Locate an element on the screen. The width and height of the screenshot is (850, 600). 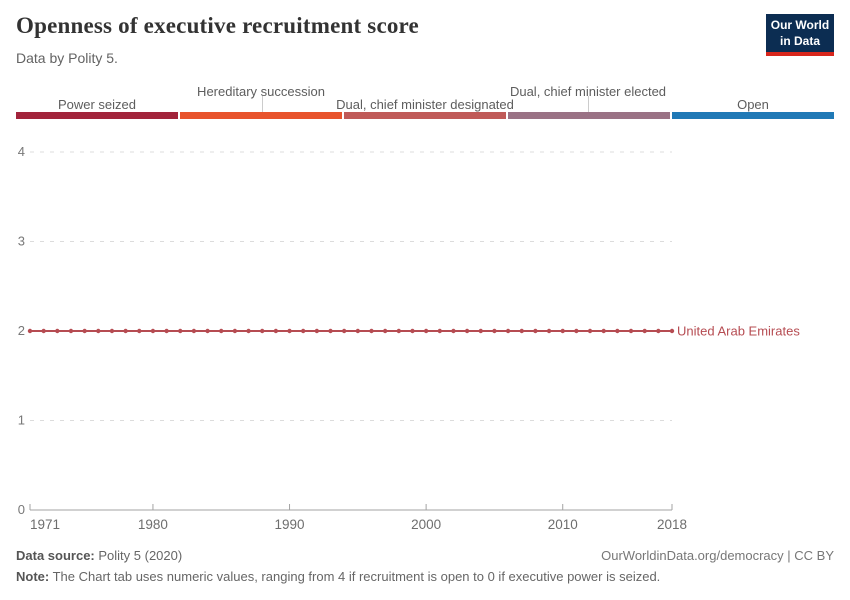
legend-color-bar is located at coordinates (425, 115).